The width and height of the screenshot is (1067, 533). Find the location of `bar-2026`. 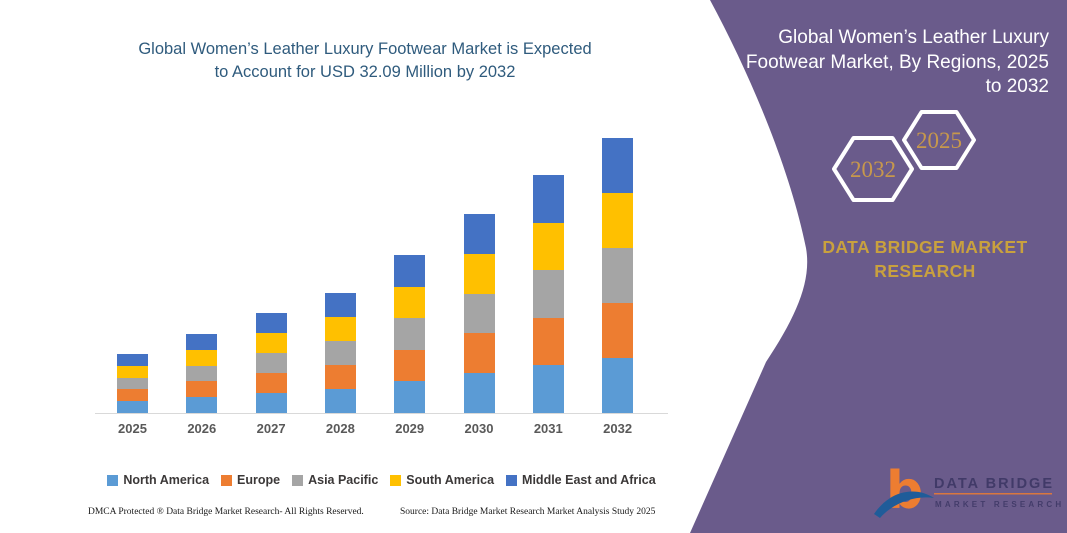

bar-2026 is located at coordinates (202, 373).